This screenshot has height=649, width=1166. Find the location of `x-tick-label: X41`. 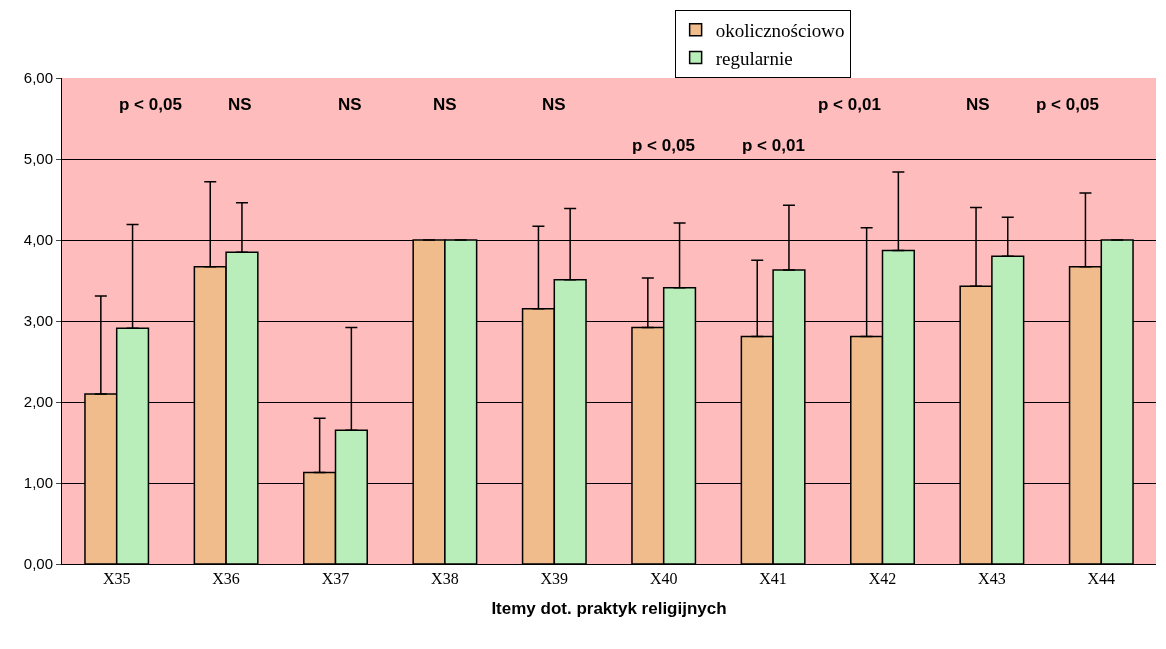

x-tick-label: X41 is located at coordinates (773, 579).